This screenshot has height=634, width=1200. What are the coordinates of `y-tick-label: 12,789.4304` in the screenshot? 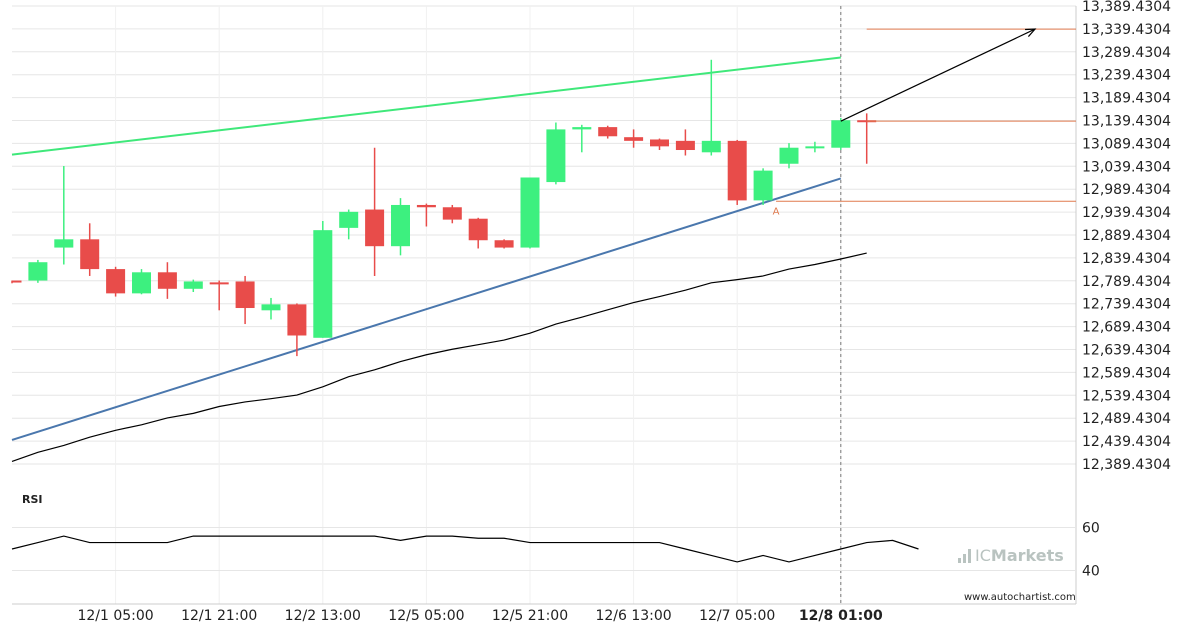 It's located at (1126, 282).